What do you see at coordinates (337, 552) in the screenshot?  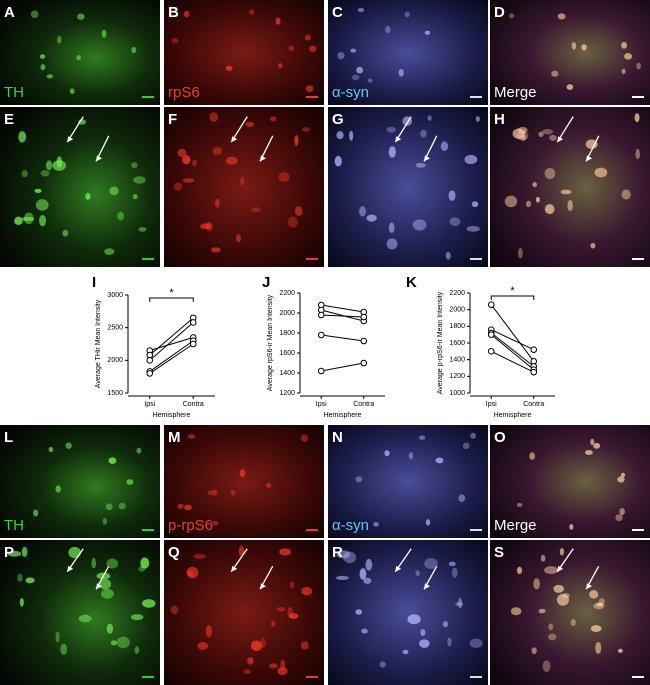 I see `panel-letter: R` at bounding box center [337, 552].